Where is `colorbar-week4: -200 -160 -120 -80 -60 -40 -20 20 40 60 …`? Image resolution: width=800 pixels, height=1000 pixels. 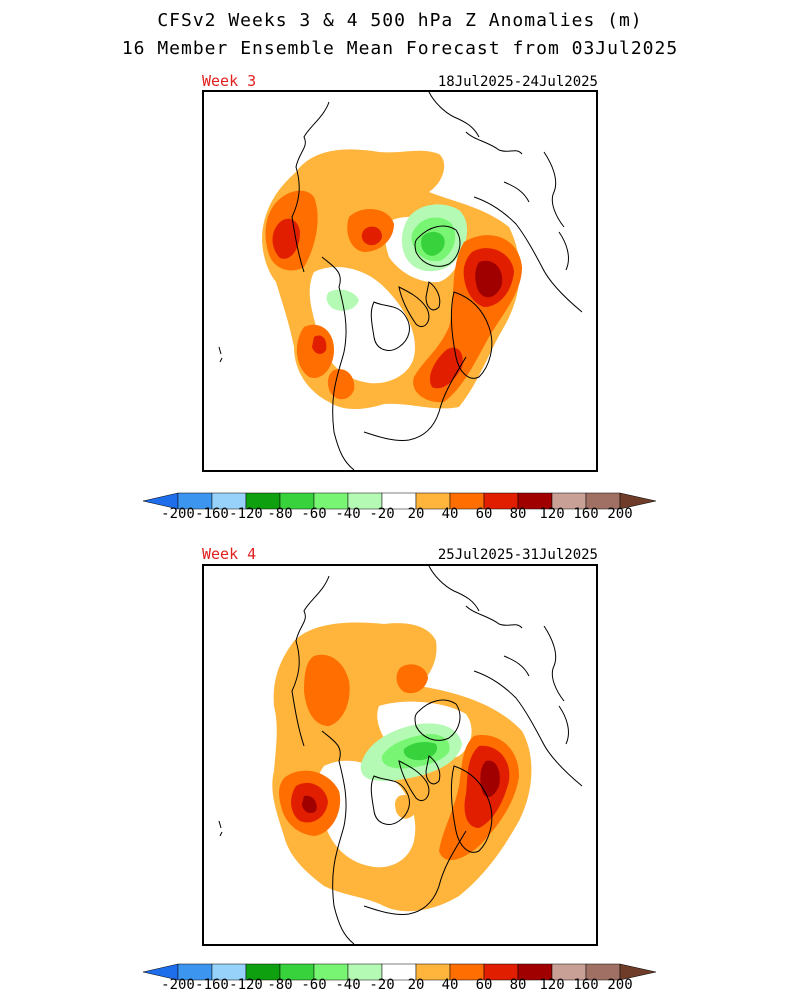 colorbar-week4: -200 -160 -120 -80 -60 -40 -20 20 40 60 … is located at coordinates (400, 978).